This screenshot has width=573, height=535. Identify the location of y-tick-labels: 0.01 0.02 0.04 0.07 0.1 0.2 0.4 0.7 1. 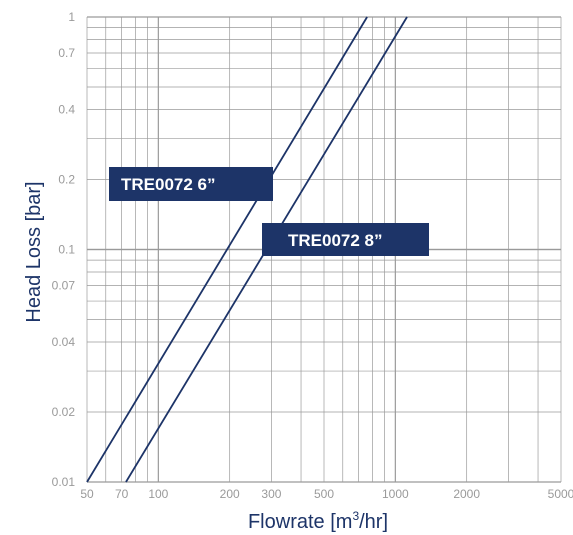
(64, 249).